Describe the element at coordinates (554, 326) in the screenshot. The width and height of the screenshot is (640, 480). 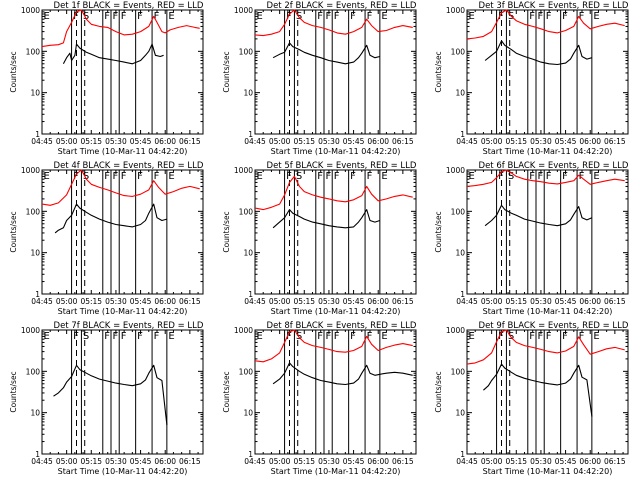
I see `panel-title: Det 9f BLACK = Events, RED = LLD` at that location.